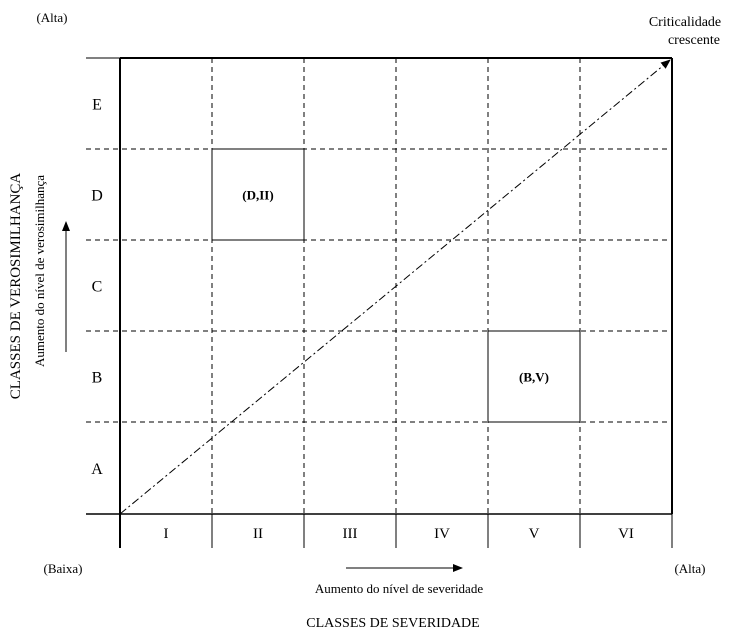 The width and height of the screenshot is (742, 632). I want to click on row-labels: E D C B A, so click(97, 288).